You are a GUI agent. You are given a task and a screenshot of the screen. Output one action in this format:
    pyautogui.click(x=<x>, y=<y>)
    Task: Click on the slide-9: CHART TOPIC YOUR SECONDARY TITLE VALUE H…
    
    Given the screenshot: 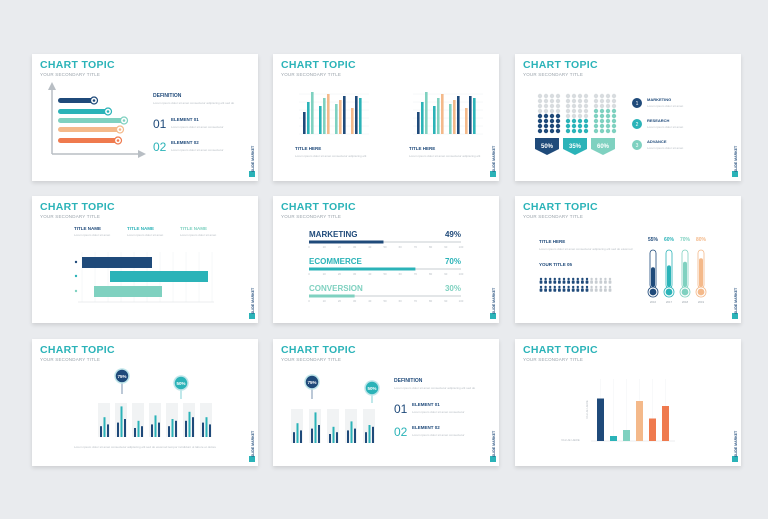 What is the action you would take?
    pyautogui.click(x=628, y=402)
    